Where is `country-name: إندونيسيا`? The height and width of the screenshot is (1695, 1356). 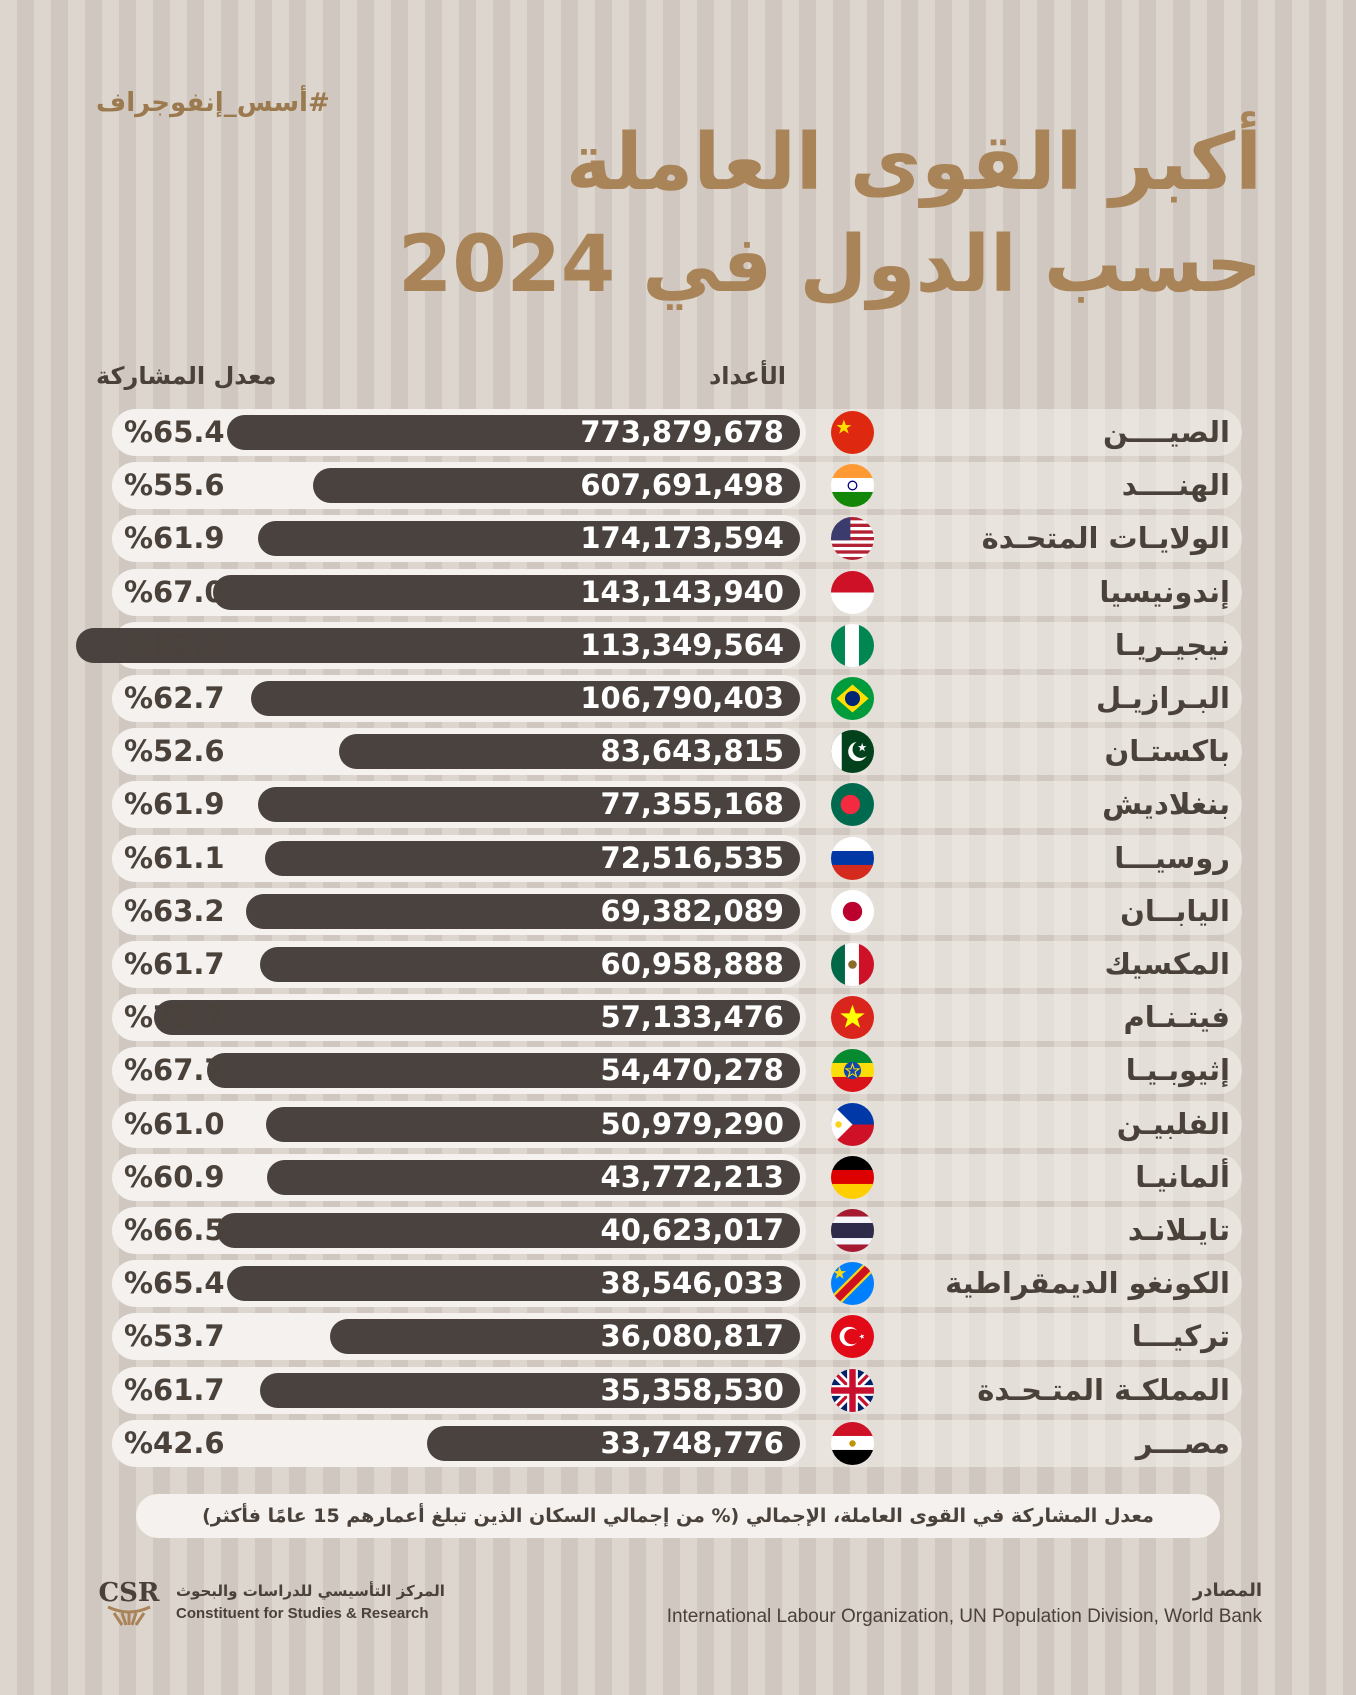 country-name: إندونيسيا is located at coordinates (1164, 591).